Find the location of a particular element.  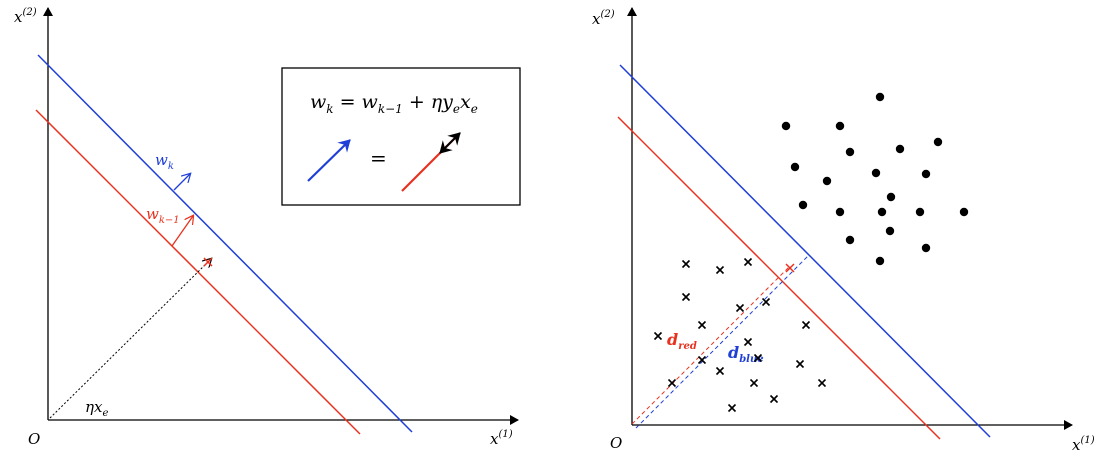

formula-box is located at coordinates (401, 136).